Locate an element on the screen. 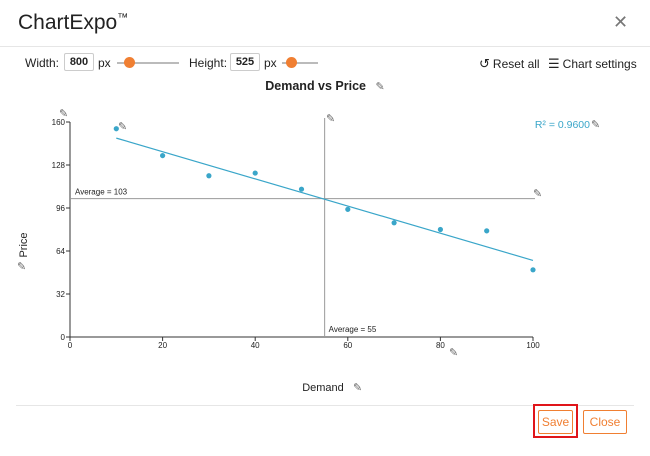 The image size is (650, 456). save-button: Save is located at coordinates (555, 422).